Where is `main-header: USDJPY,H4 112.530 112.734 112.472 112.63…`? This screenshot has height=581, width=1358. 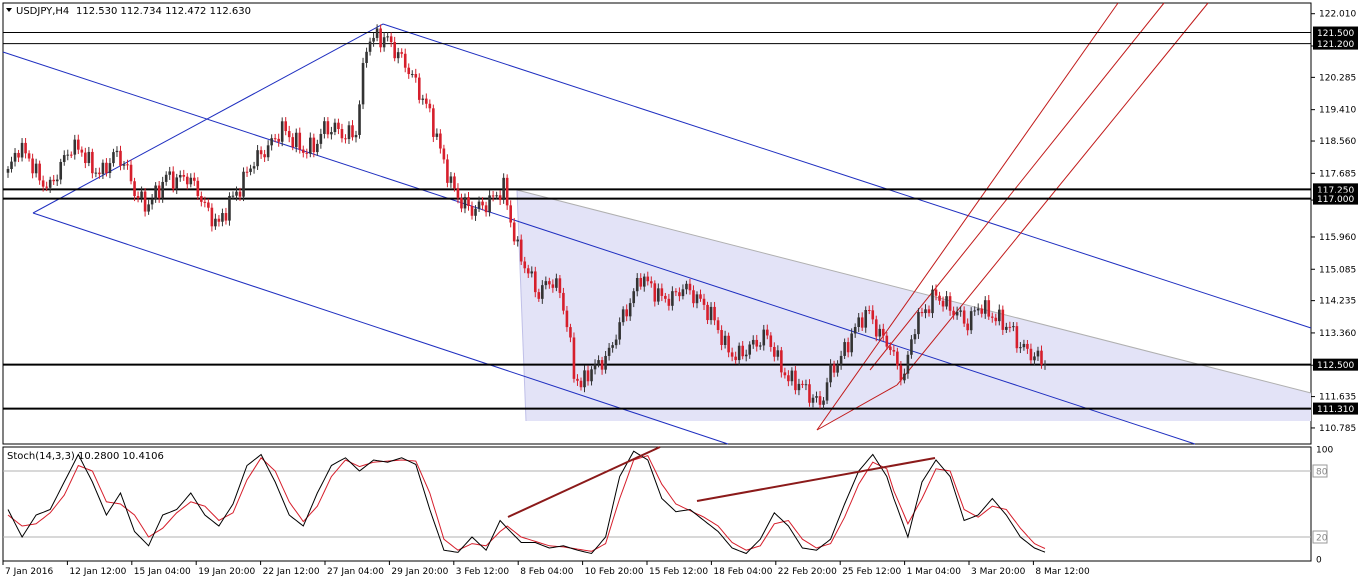
main-header: USDJPY,H4 112.530 112.734 112.472 112.63… is located at coordinates (128, 11).